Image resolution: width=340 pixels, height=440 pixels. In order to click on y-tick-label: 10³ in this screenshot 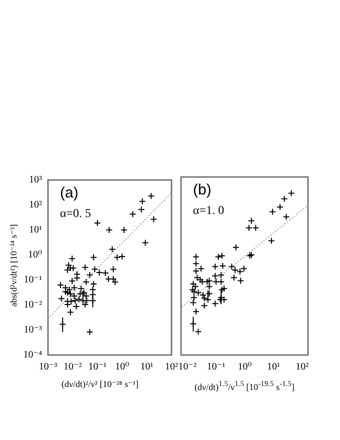, I will do `click(35, 180)`.